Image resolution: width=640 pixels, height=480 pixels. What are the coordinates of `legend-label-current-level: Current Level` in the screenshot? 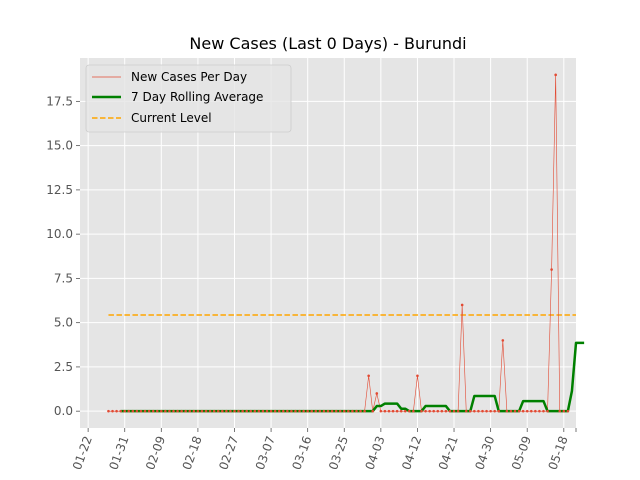 It's located at (171, 118).